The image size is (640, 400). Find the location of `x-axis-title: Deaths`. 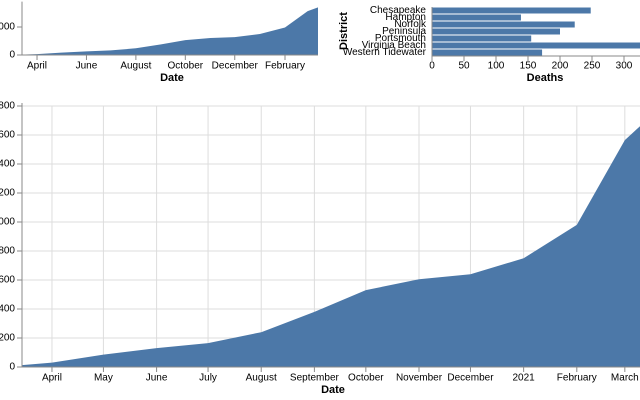

x-axis-title: Deaths is located at coordinates (545, 78).